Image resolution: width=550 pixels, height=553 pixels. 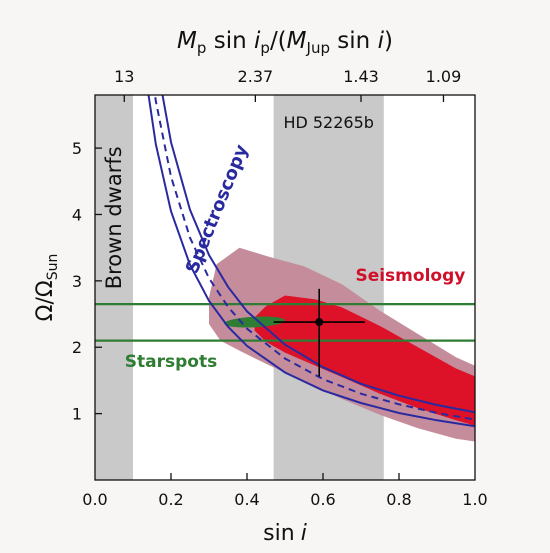 I want to click on y-axis-title: Ω/ΩSun, so click(x=47, y=288).